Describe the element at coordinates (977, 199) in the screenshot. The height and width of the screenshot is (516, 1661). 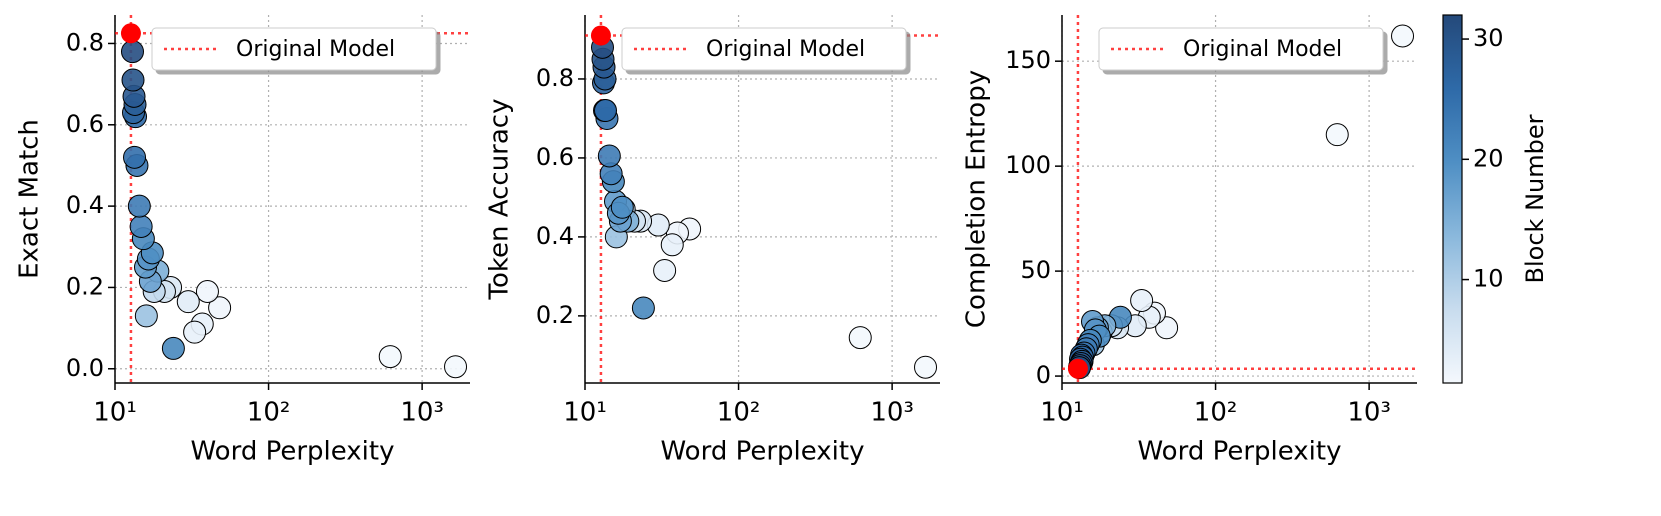
I see `y-axis-label: Completion Entropy` at that location.